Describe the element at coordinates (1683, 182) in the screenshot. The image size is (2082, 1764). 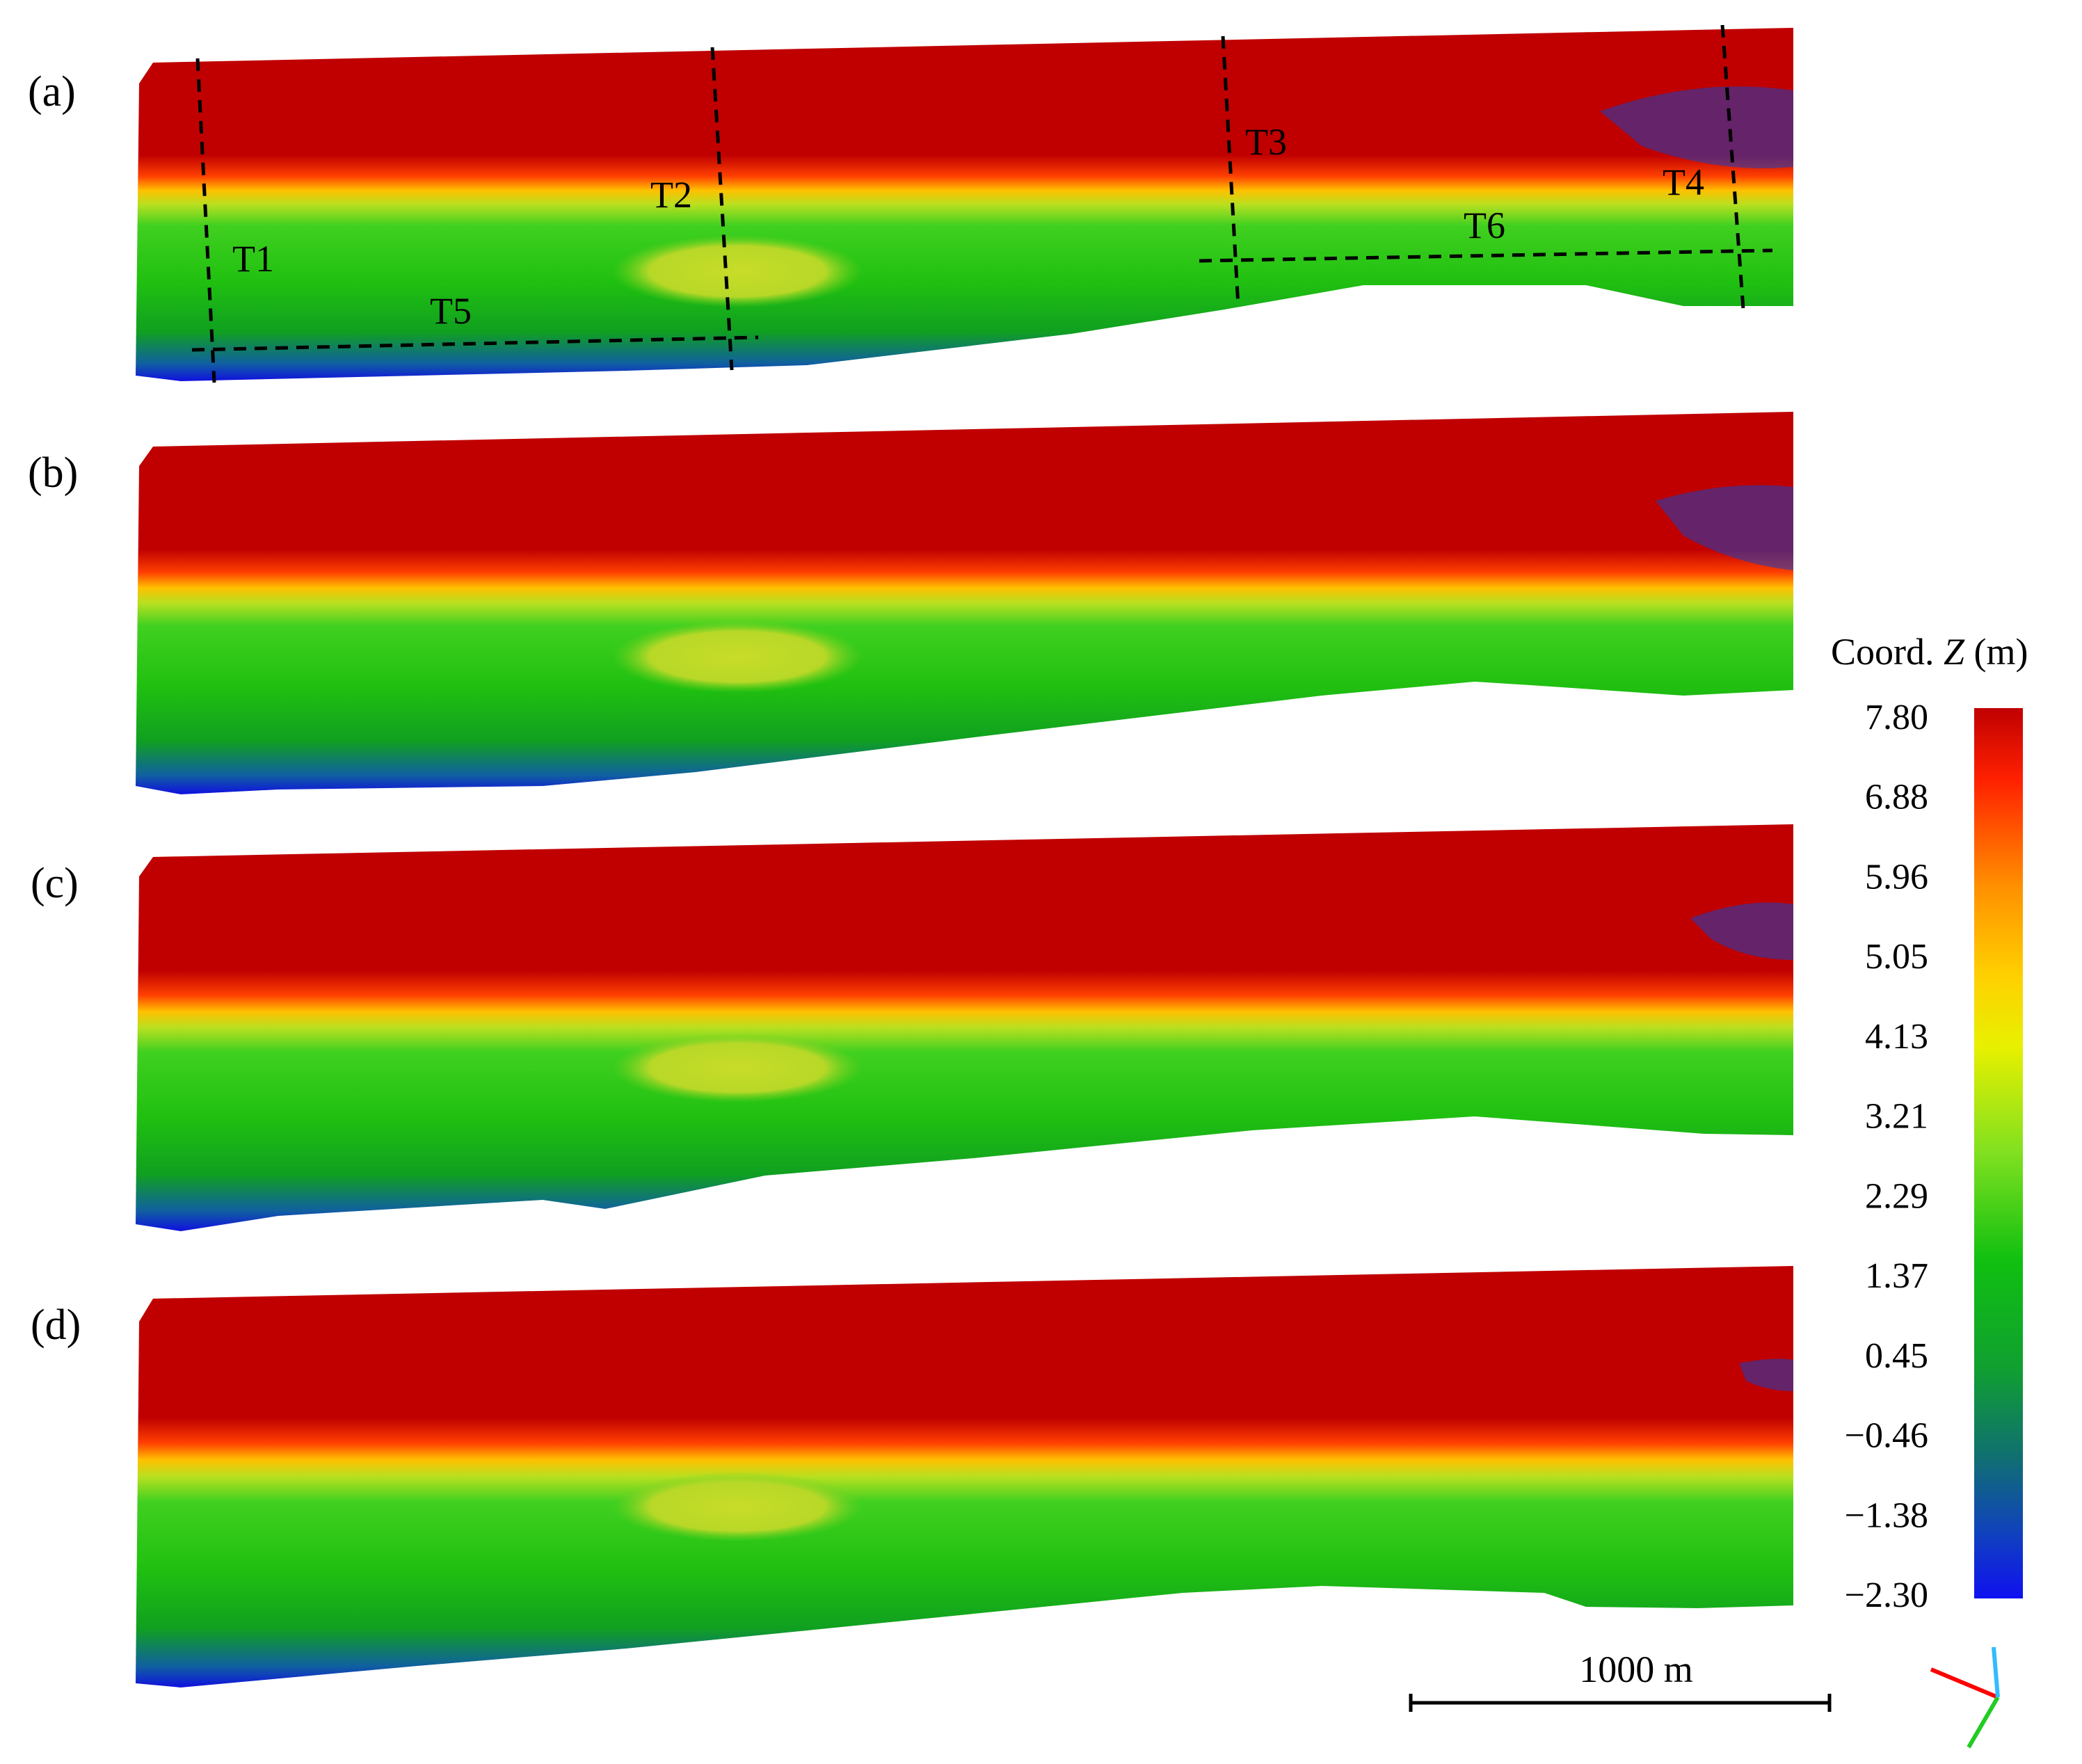
I see `transect-label-t4: T4` at that location.